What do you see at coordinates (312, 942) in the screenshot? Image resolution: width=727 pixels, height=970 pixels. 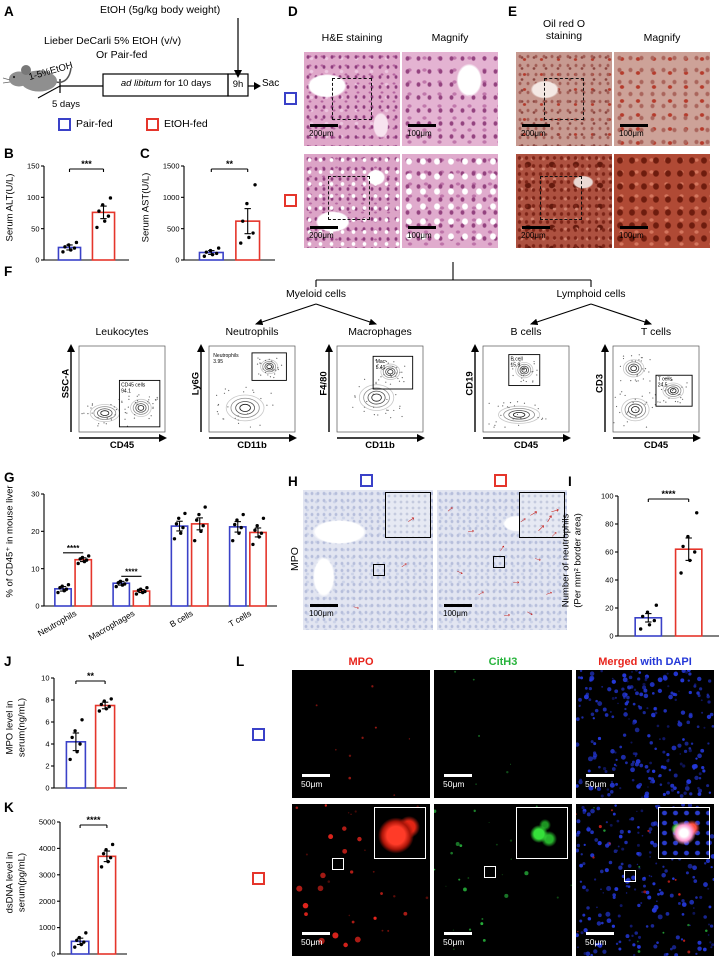 I see `scale-label: 50μm` at bounding box center [312, 942].